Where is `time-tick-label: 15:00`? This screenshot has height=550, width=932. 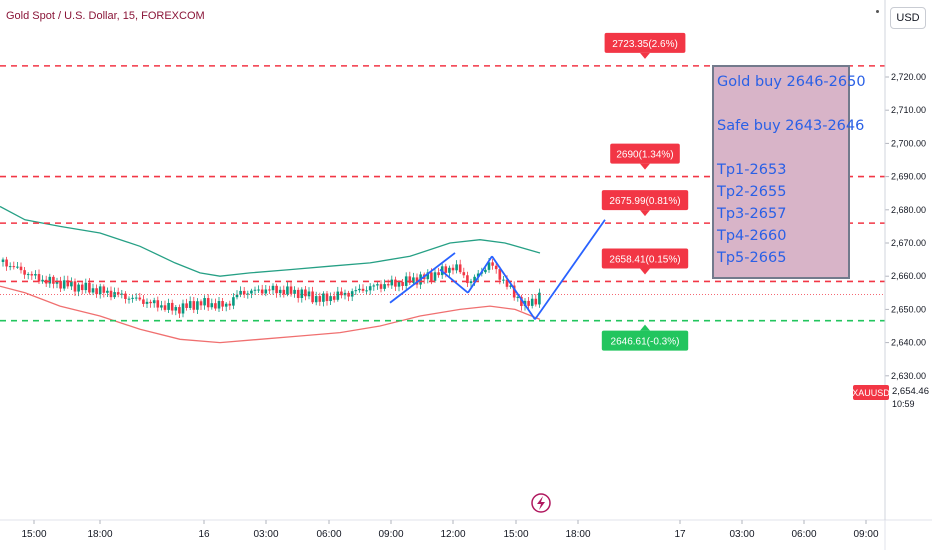
time-tick-label: 15:00 is located at coordinates (33, 534).